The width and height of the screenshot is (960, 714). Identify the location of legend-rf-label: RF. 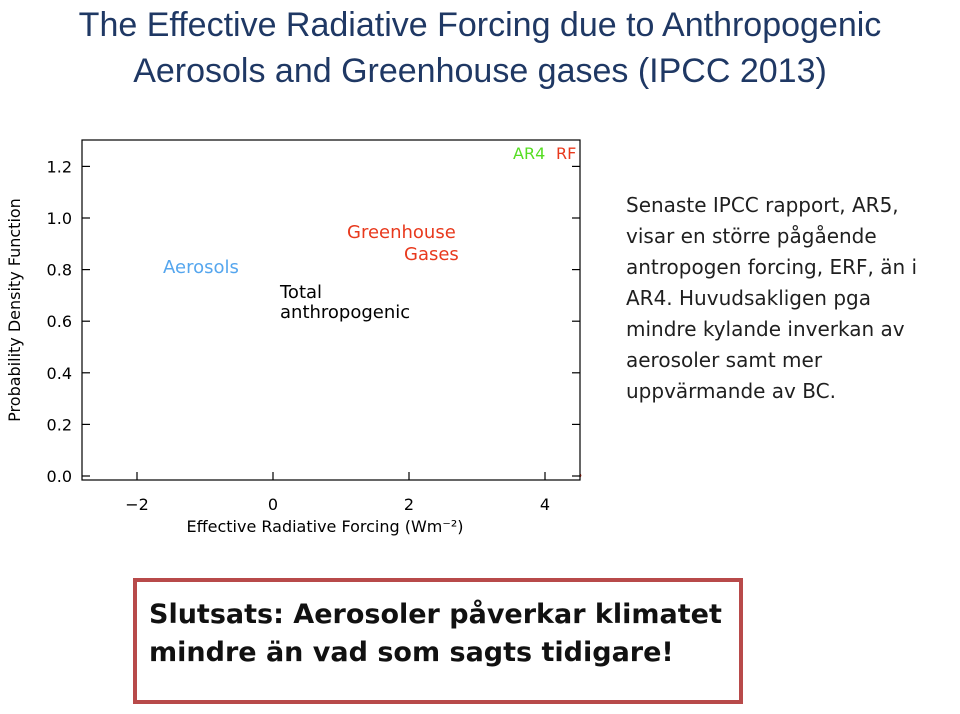
(566, 153).